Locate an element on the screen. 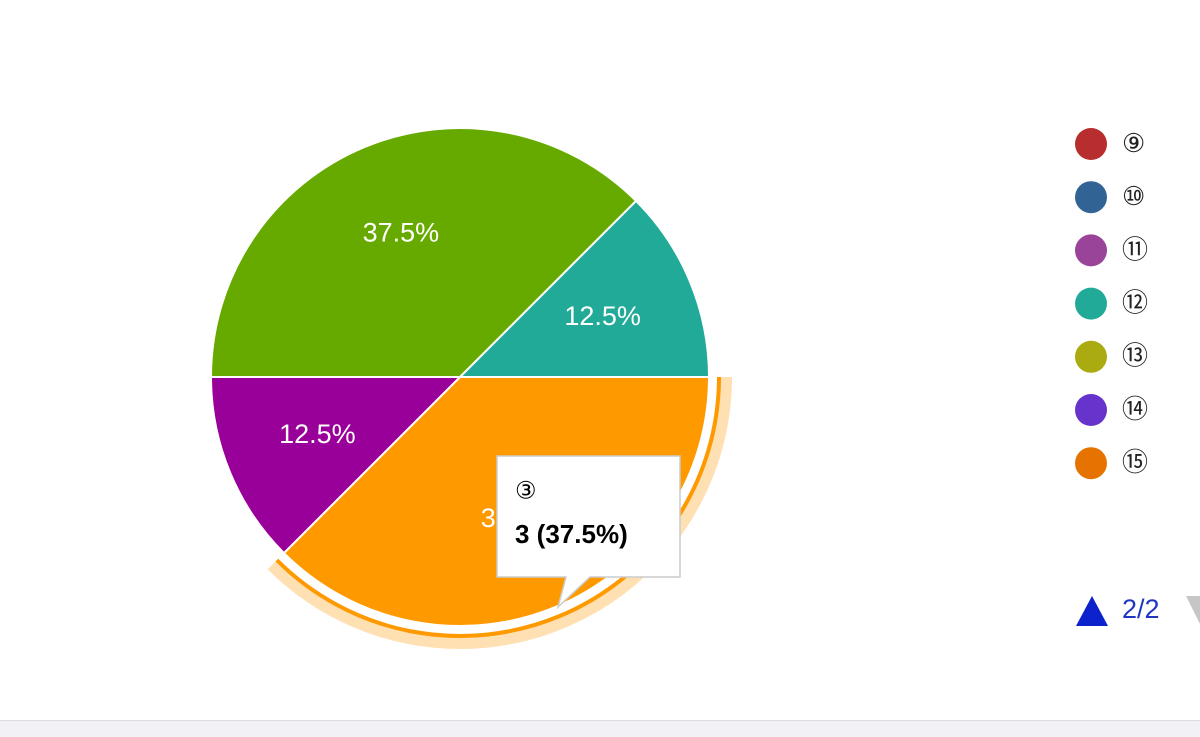  legend-label: ⑩ is located at coordinates (1133, 196).